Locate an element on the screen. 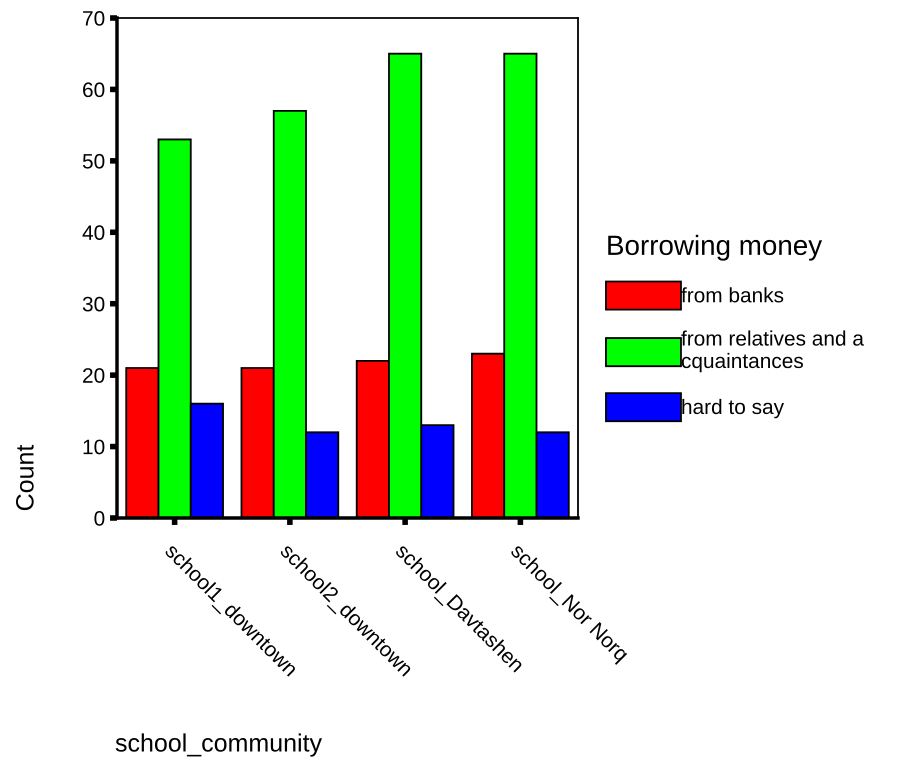  y-tick-label: 20 is located at coordinates (93, 375).